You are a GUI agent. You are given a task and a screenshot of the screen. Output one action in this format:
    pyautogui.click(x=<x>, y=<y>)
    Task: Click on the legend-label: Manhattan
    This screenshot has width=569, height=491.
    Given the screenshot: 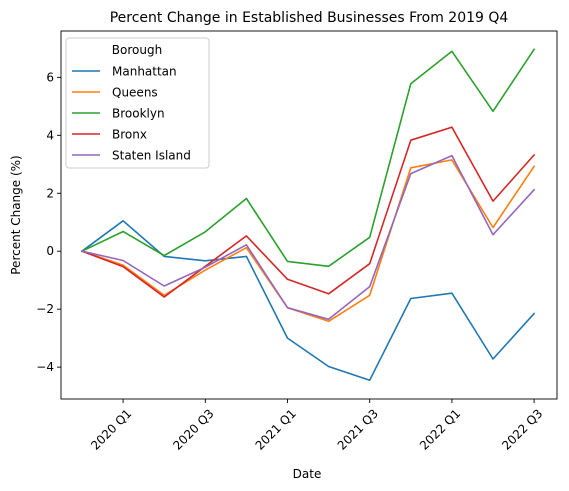 What is the action you would take?
    pyautogui.click(x=144, y=72)
    